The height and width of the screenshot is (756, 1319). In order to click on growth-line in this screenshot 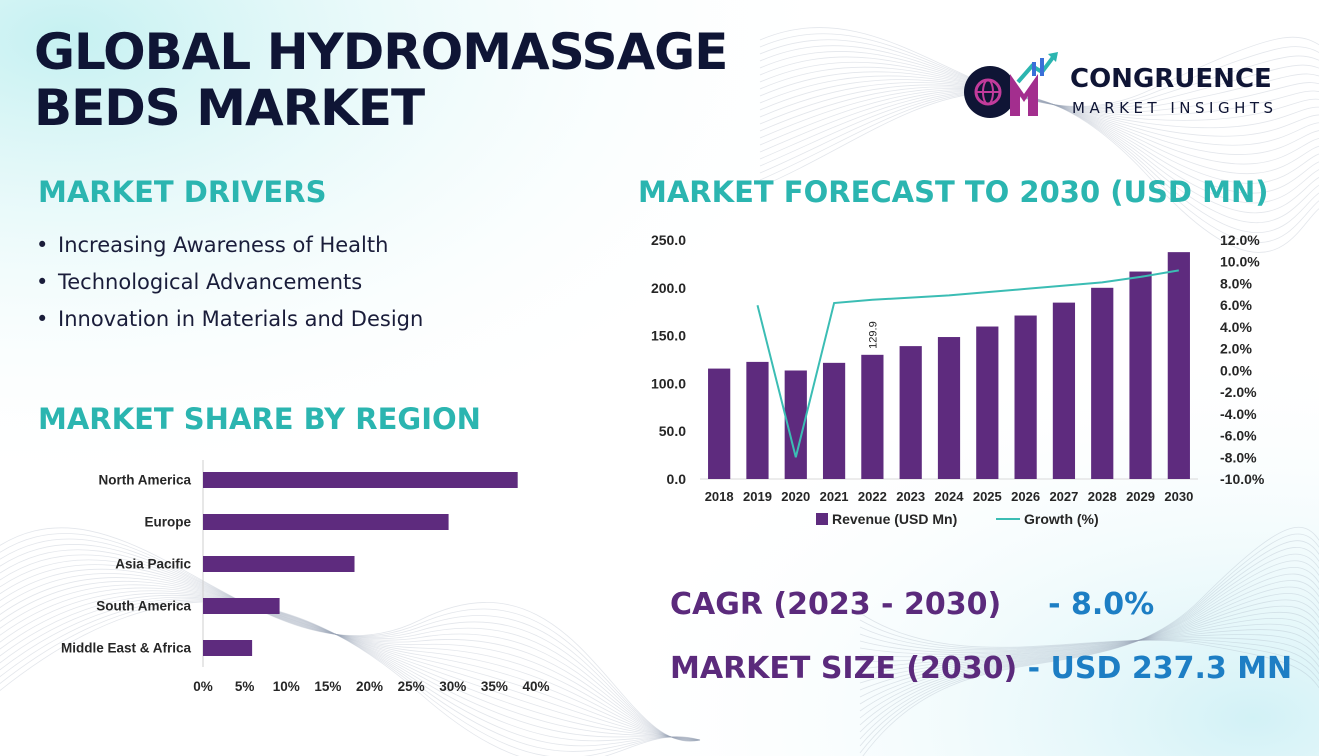, I will do `click(967, 363)`.